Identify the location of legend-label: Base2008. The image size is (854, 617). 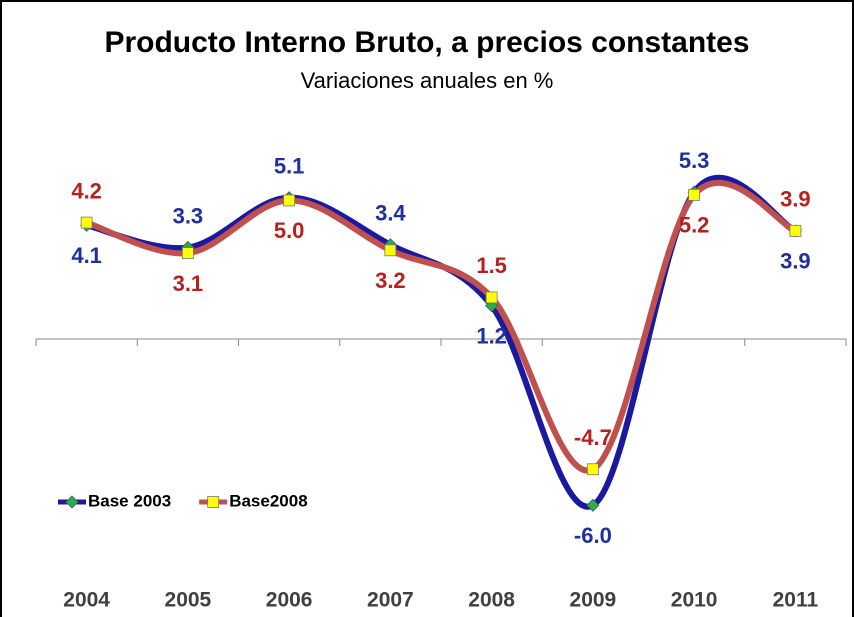
(268, 500).